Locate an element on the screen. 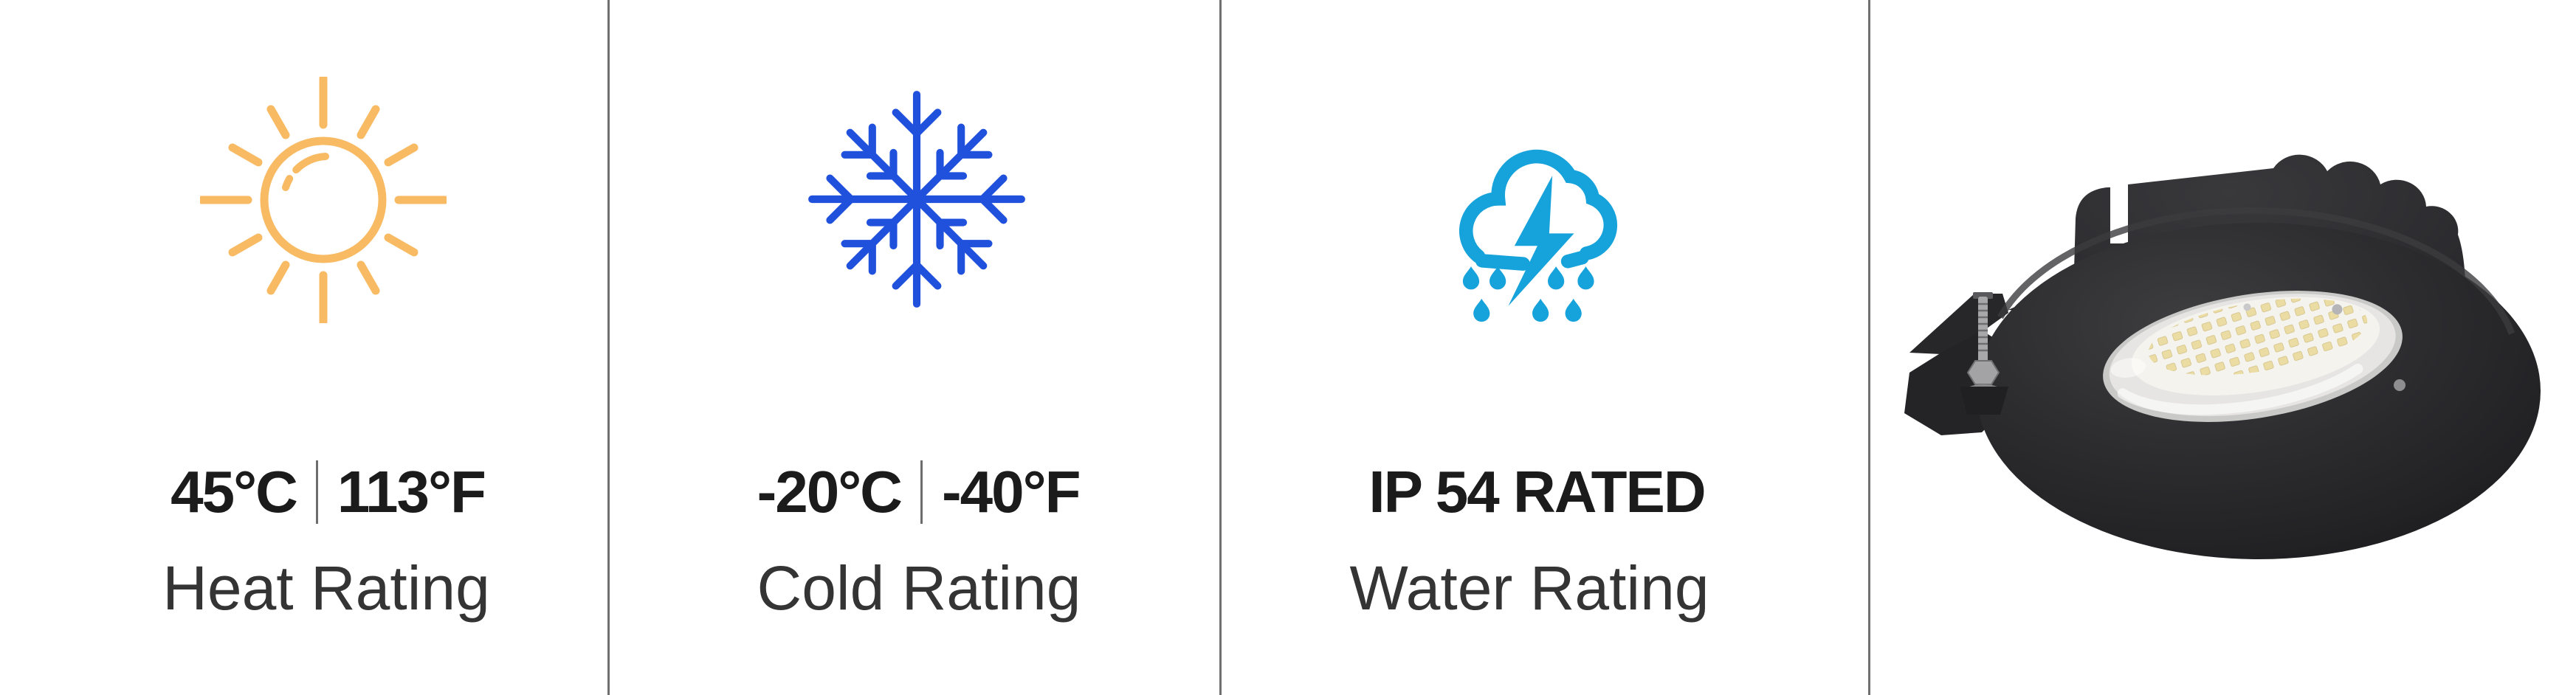  lens-assembly is located at coordinates (2253, 356).